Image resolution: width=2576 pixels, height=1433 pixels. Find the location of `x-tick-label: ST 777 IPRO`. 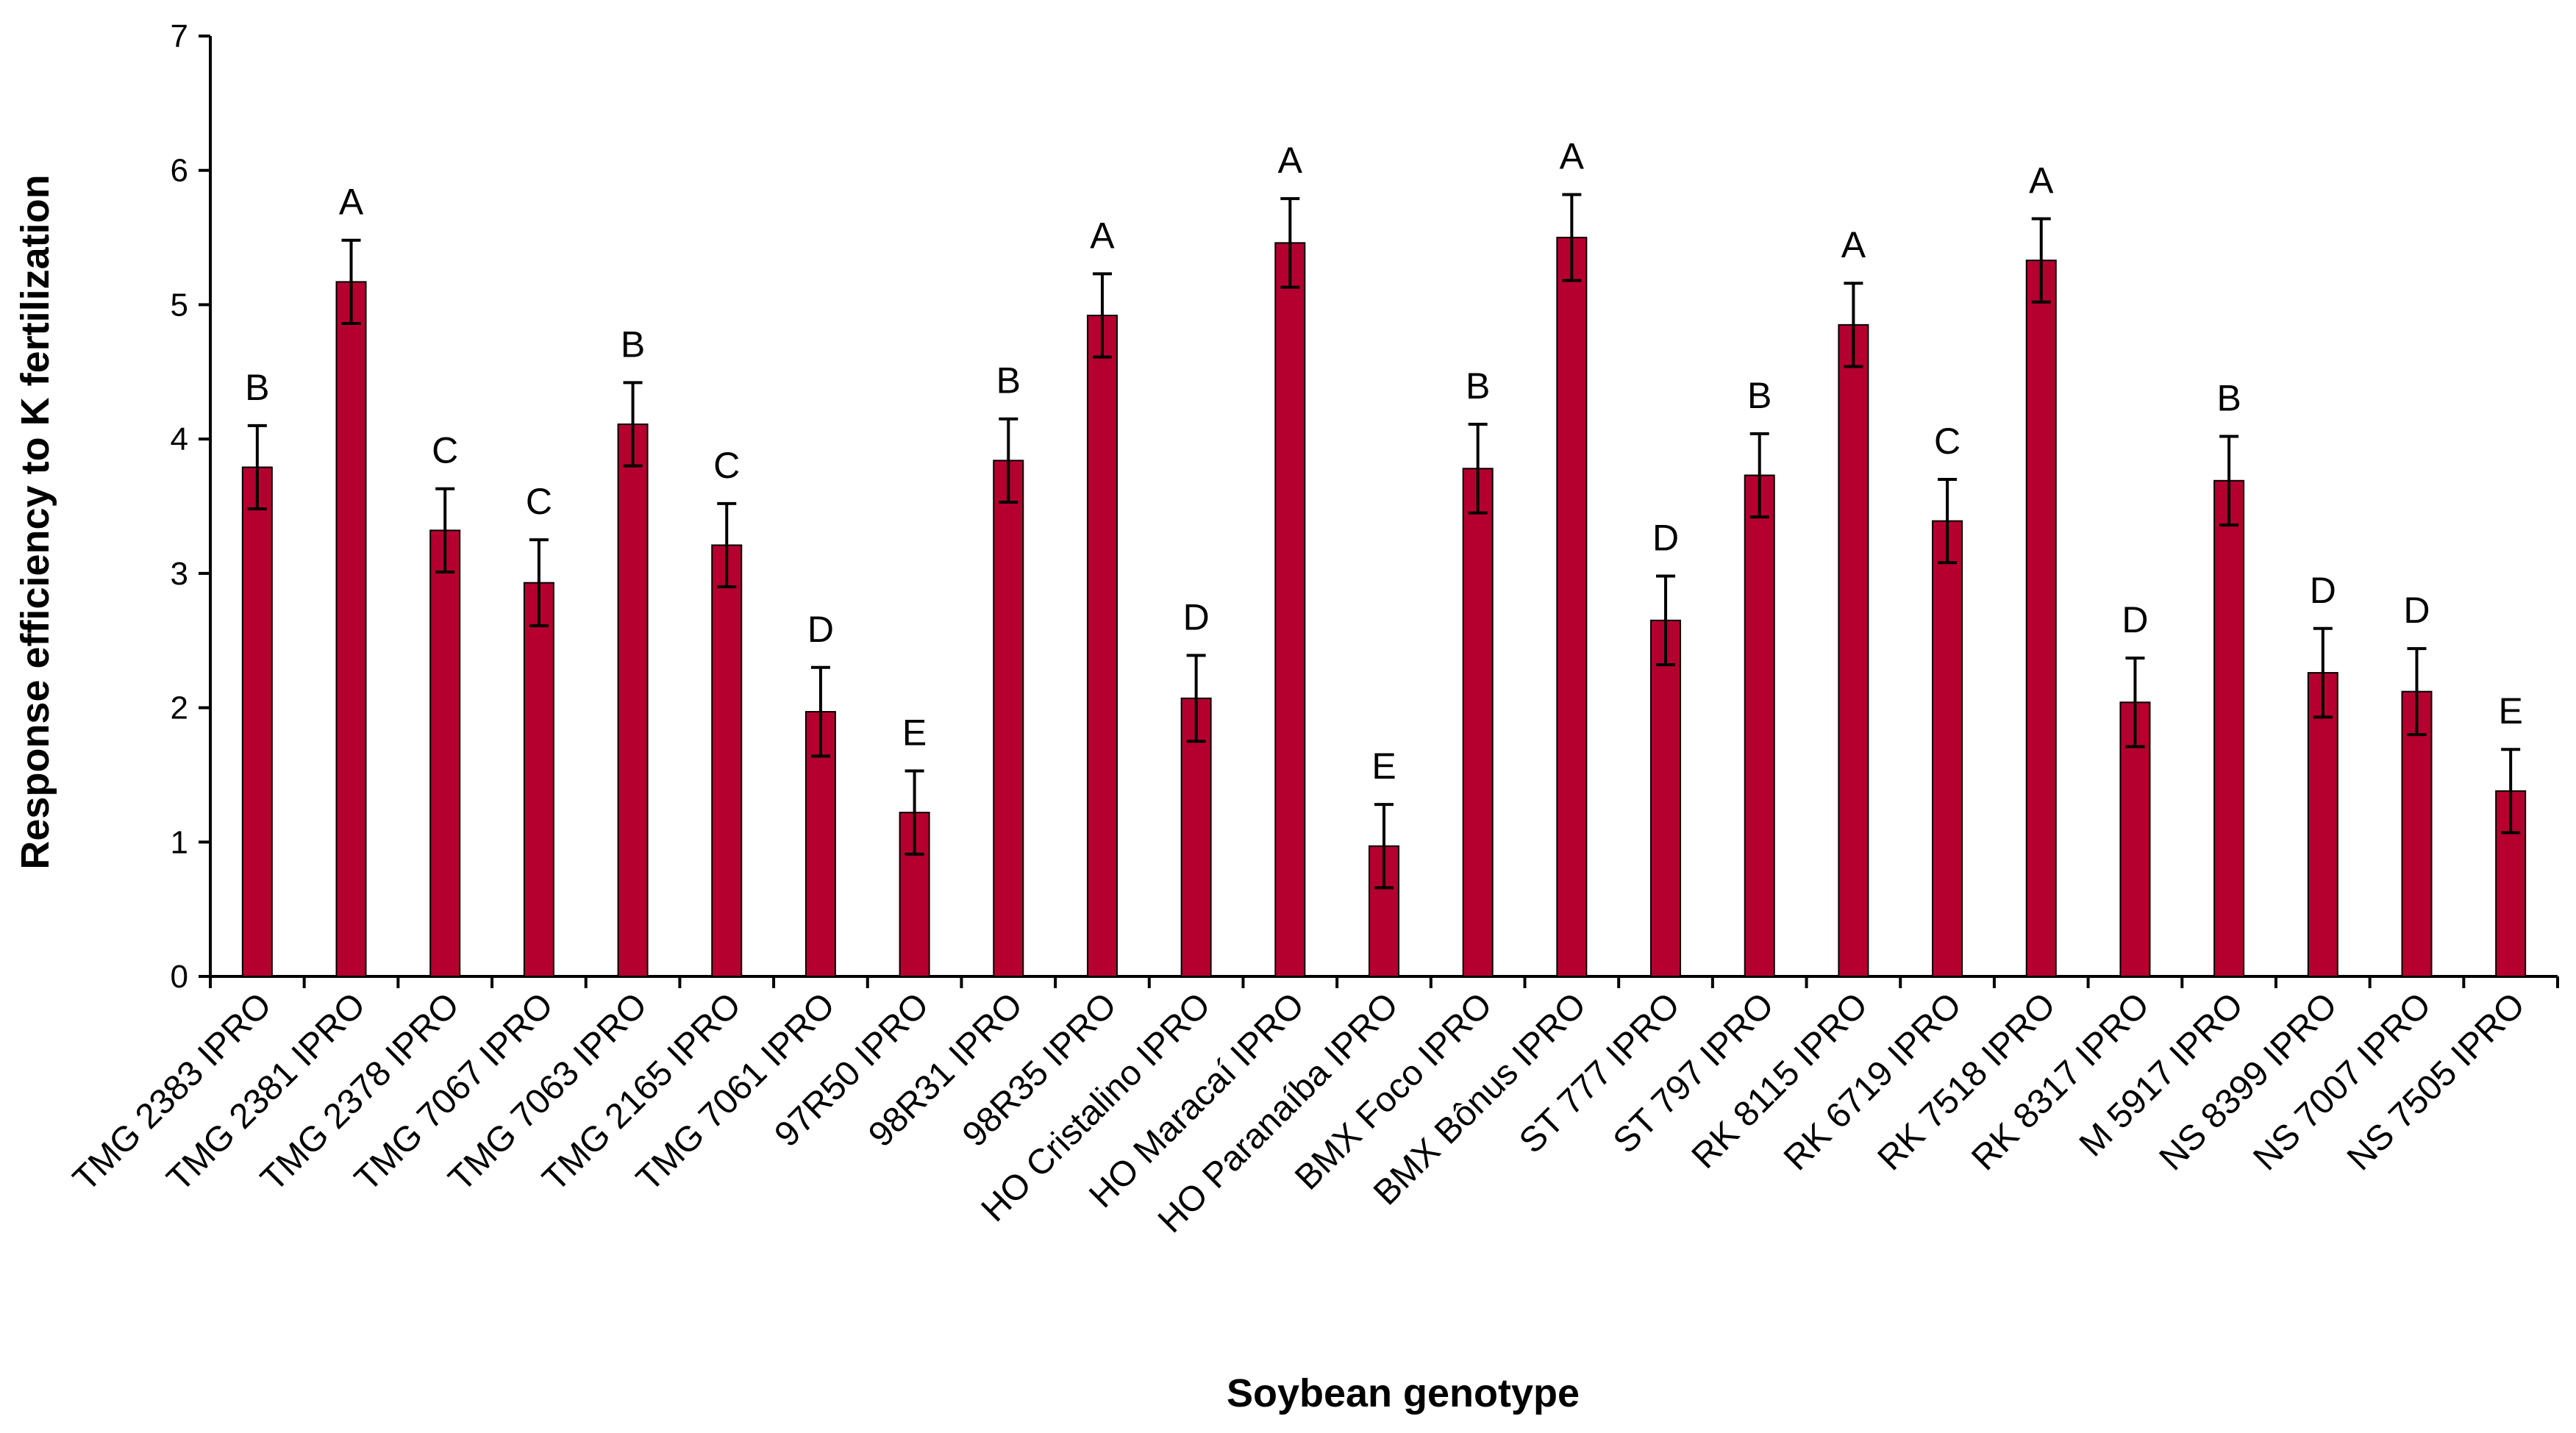

x-tick-label: ST 777 IPRO is located at coordinates (1600, 1073).